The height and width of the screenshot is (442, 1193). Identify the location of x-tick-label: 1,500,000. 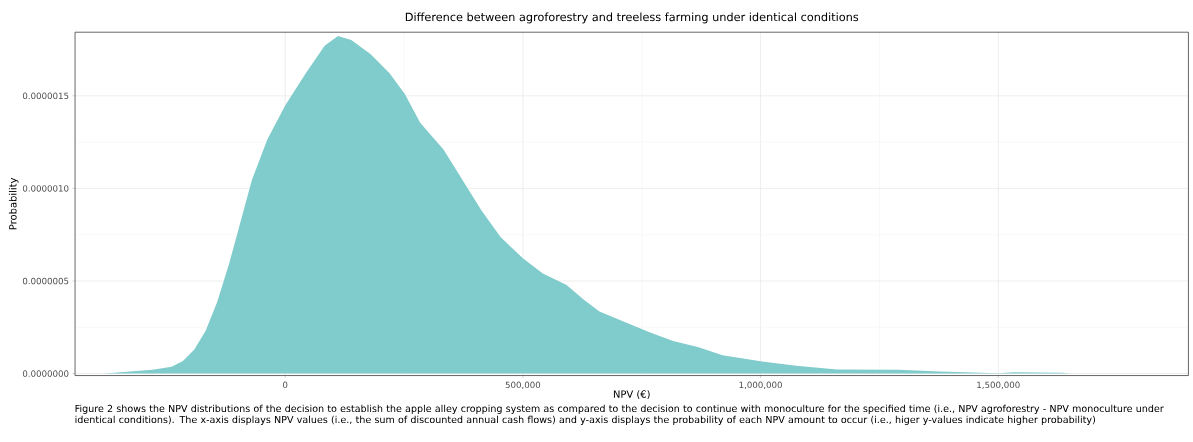
(998, 385).